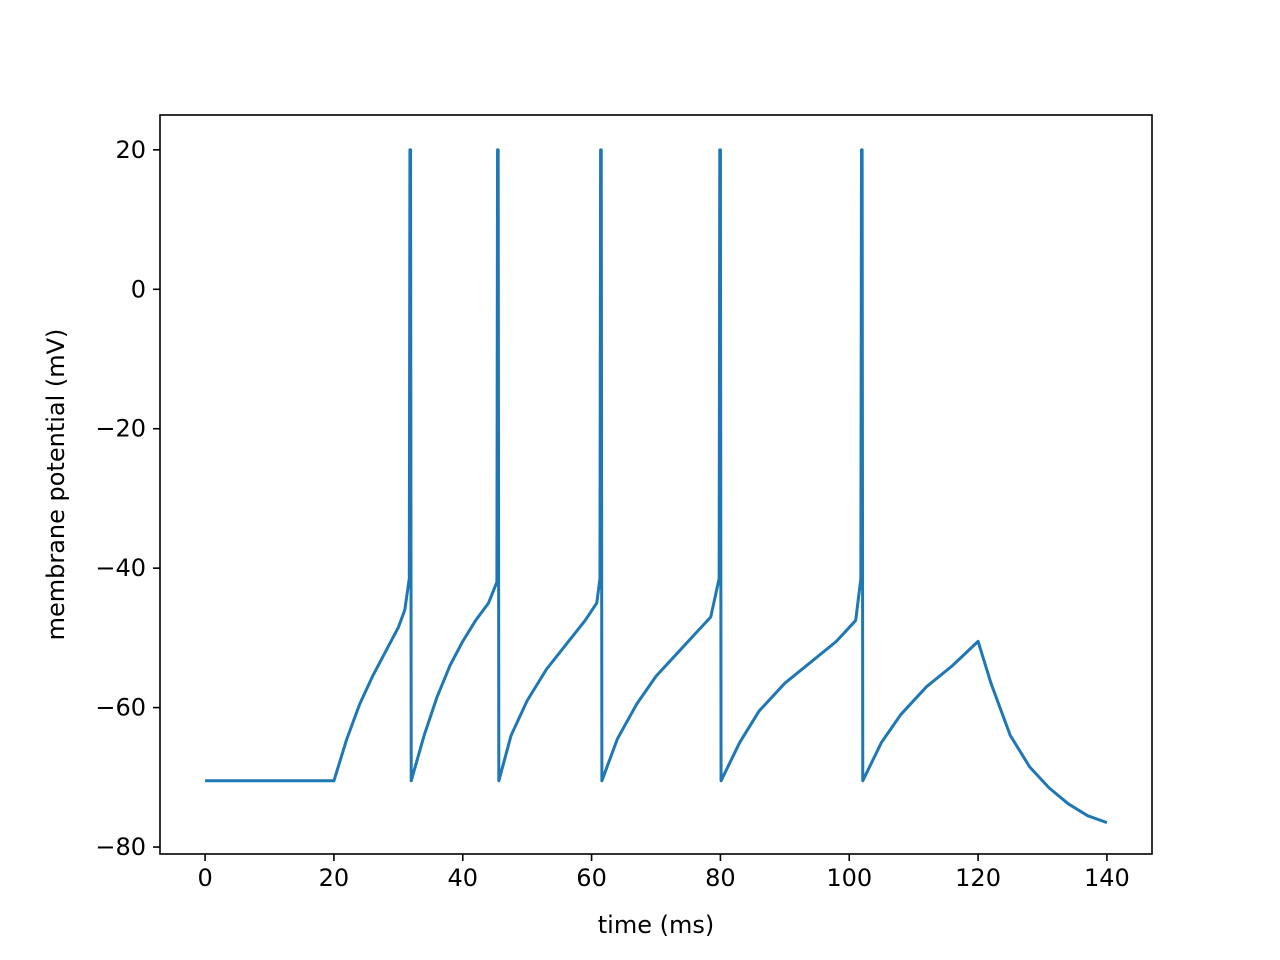 The width and height of the screenshot is (1280, 960). Describe the element at coordinates (120, 708) in the screenshot. I see `y-tick-label: −60` at that location.